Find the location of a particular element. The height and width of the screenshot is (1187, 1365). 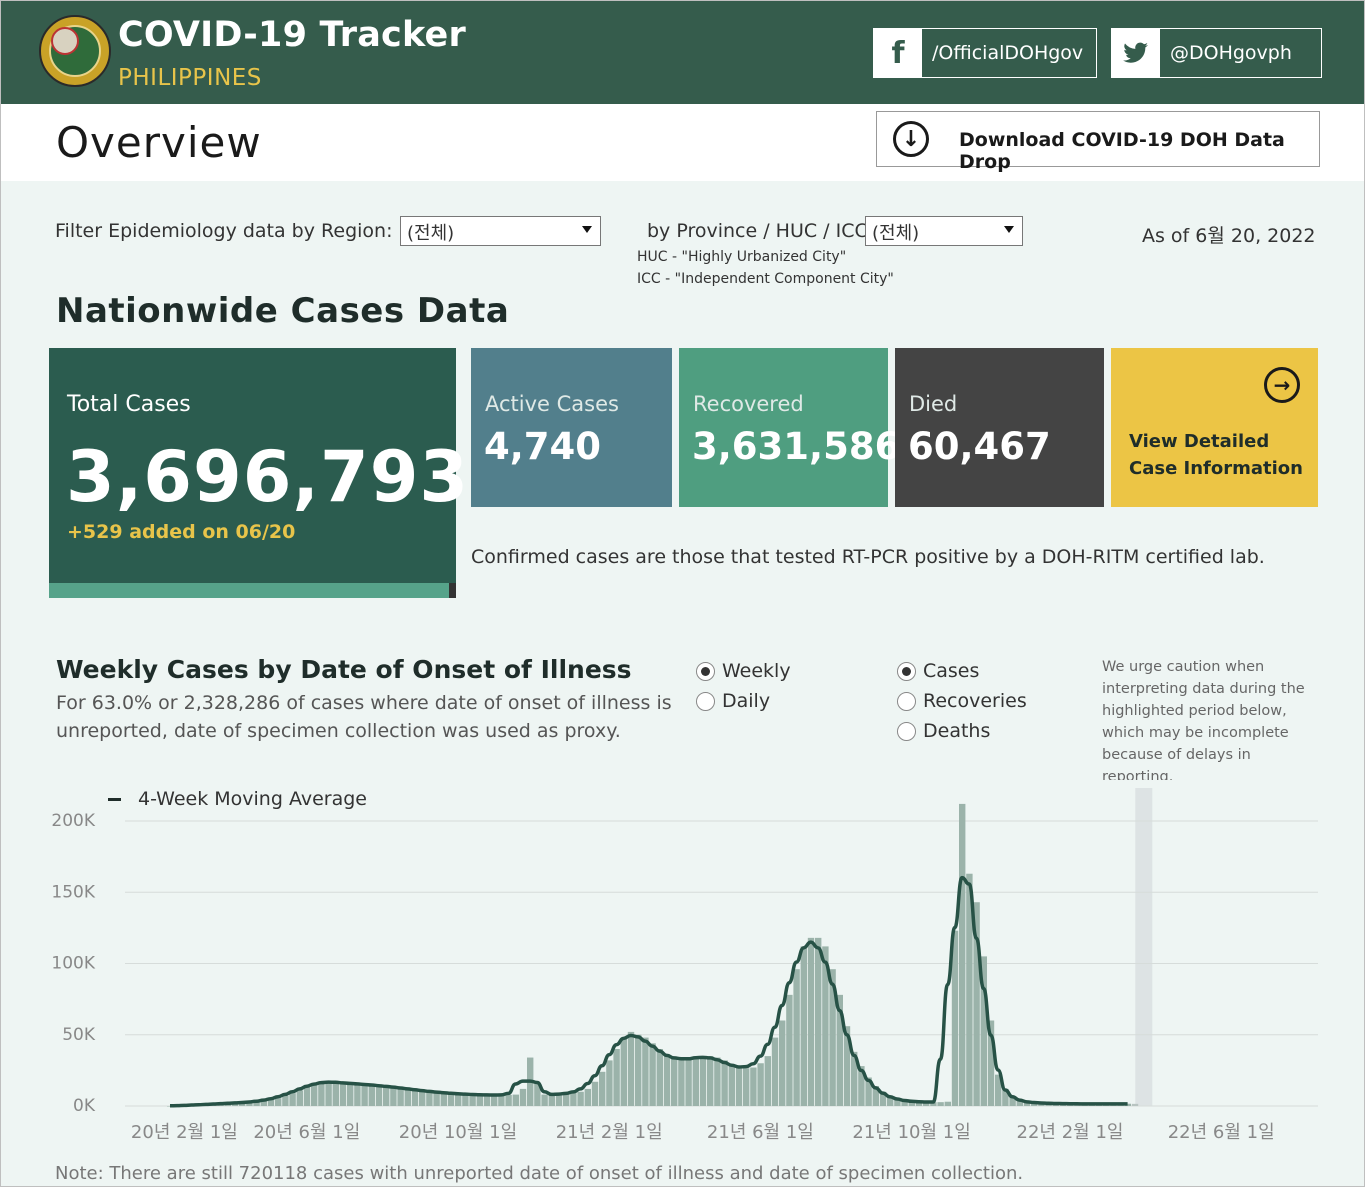

facebook-link: f /OfficialDOHgov is located at coordinates (985, 53).